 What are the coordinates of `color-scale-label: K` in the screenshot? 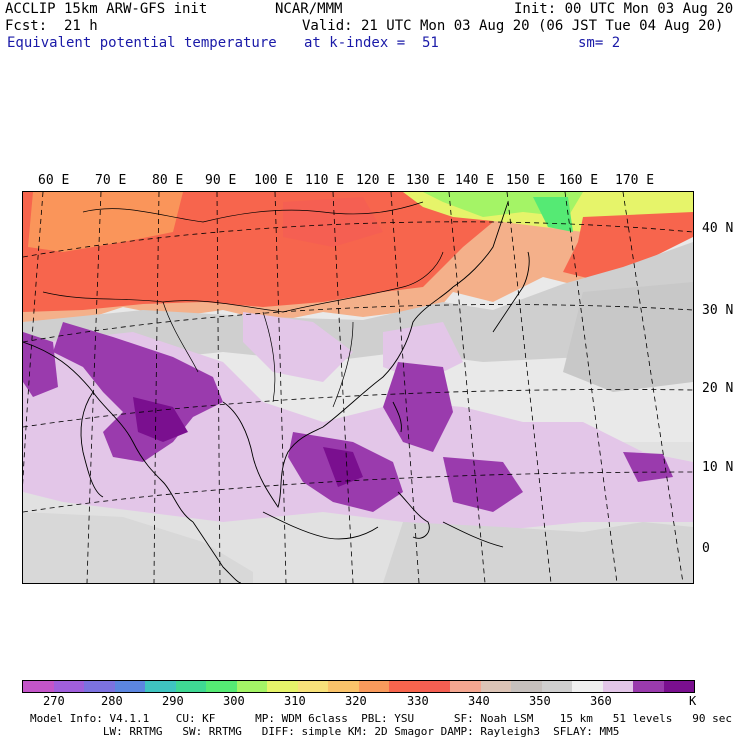 It's located at (693, 701).